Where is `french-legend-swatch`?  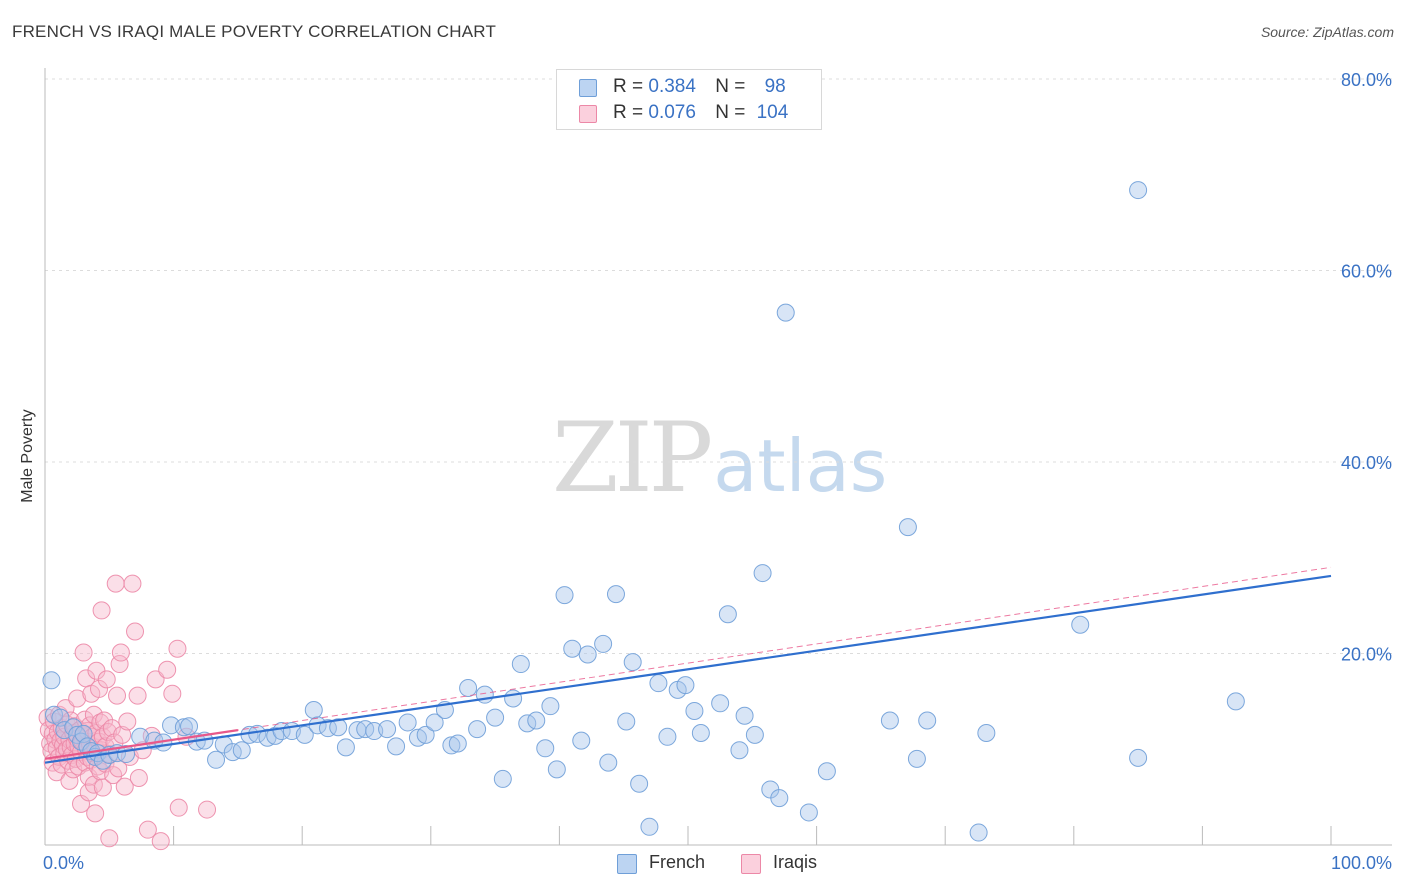 french-legend-swatch is located at coordinates (627, 864).